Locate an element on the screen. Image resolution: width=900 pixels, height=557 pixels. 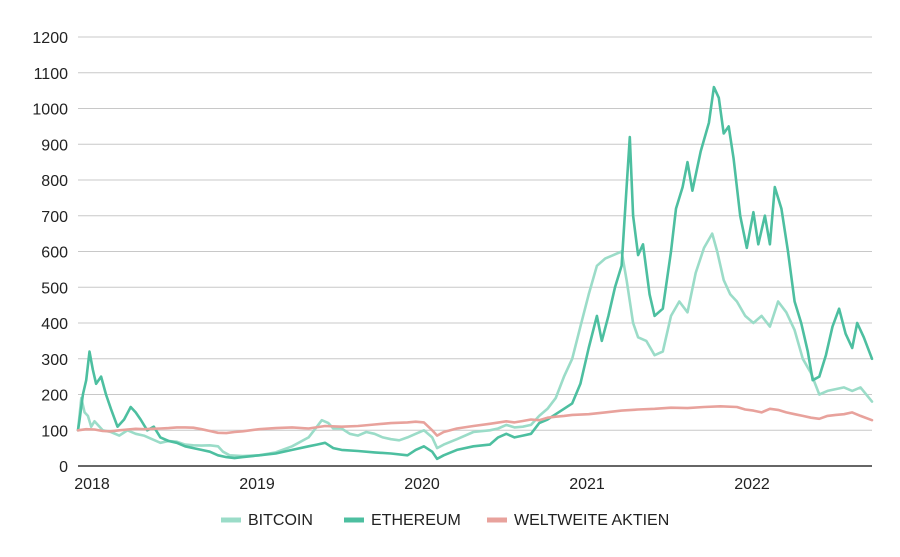
y-tick-label: 400 is located at coordinates (54, 324).